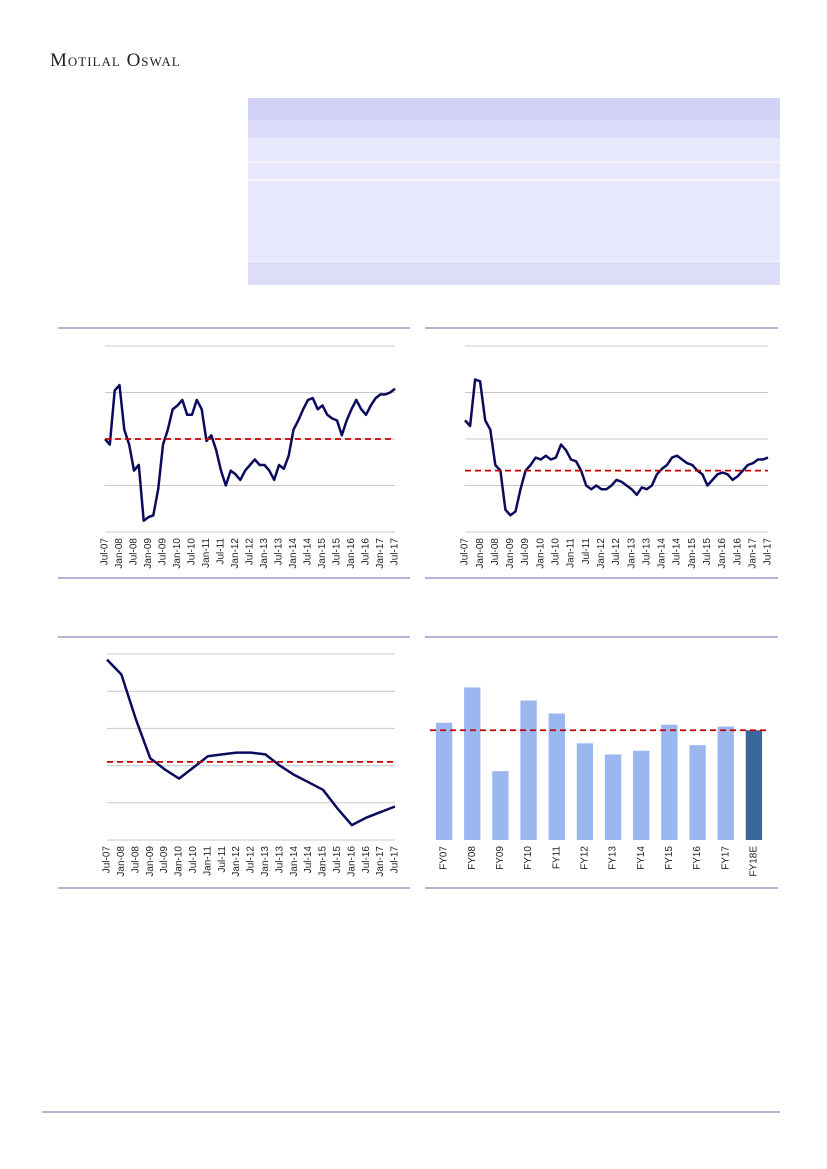  I want to click on x-tick-label: FY16, so click(697, 858).